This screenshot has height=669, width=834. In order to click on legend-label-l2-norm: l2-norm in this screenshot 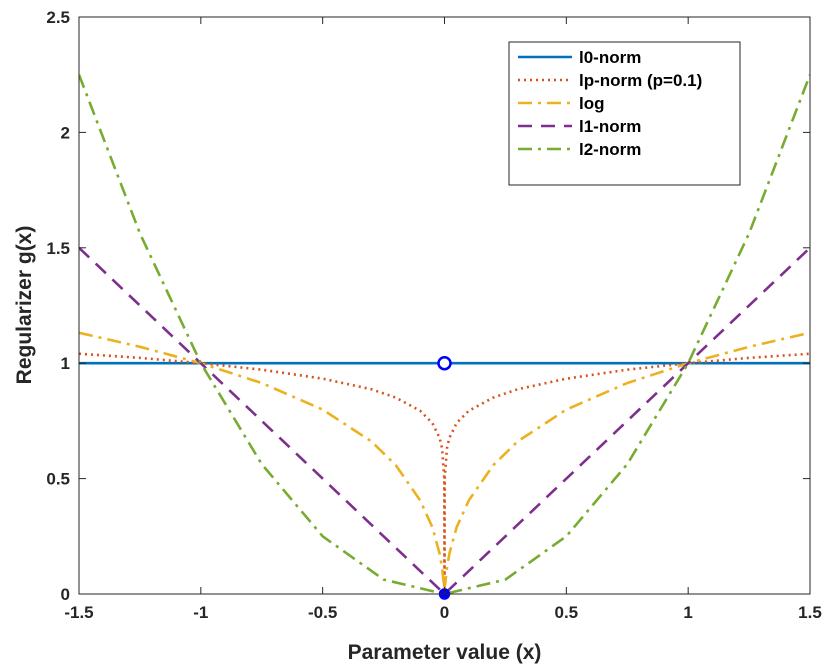, I will do `click(610, 149)`.